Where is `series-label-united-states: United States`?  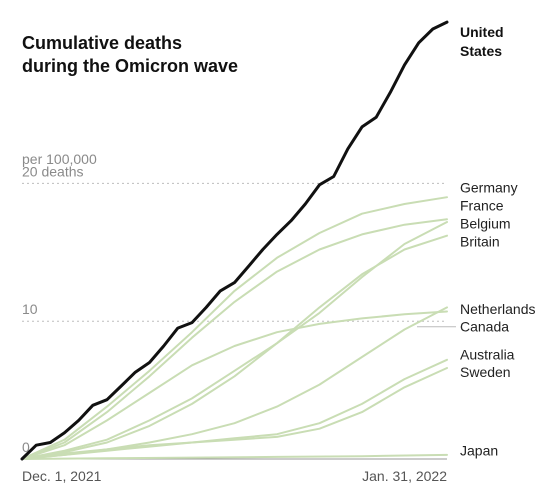 series-label-united-states: United States is located at coordinates (482, 41).